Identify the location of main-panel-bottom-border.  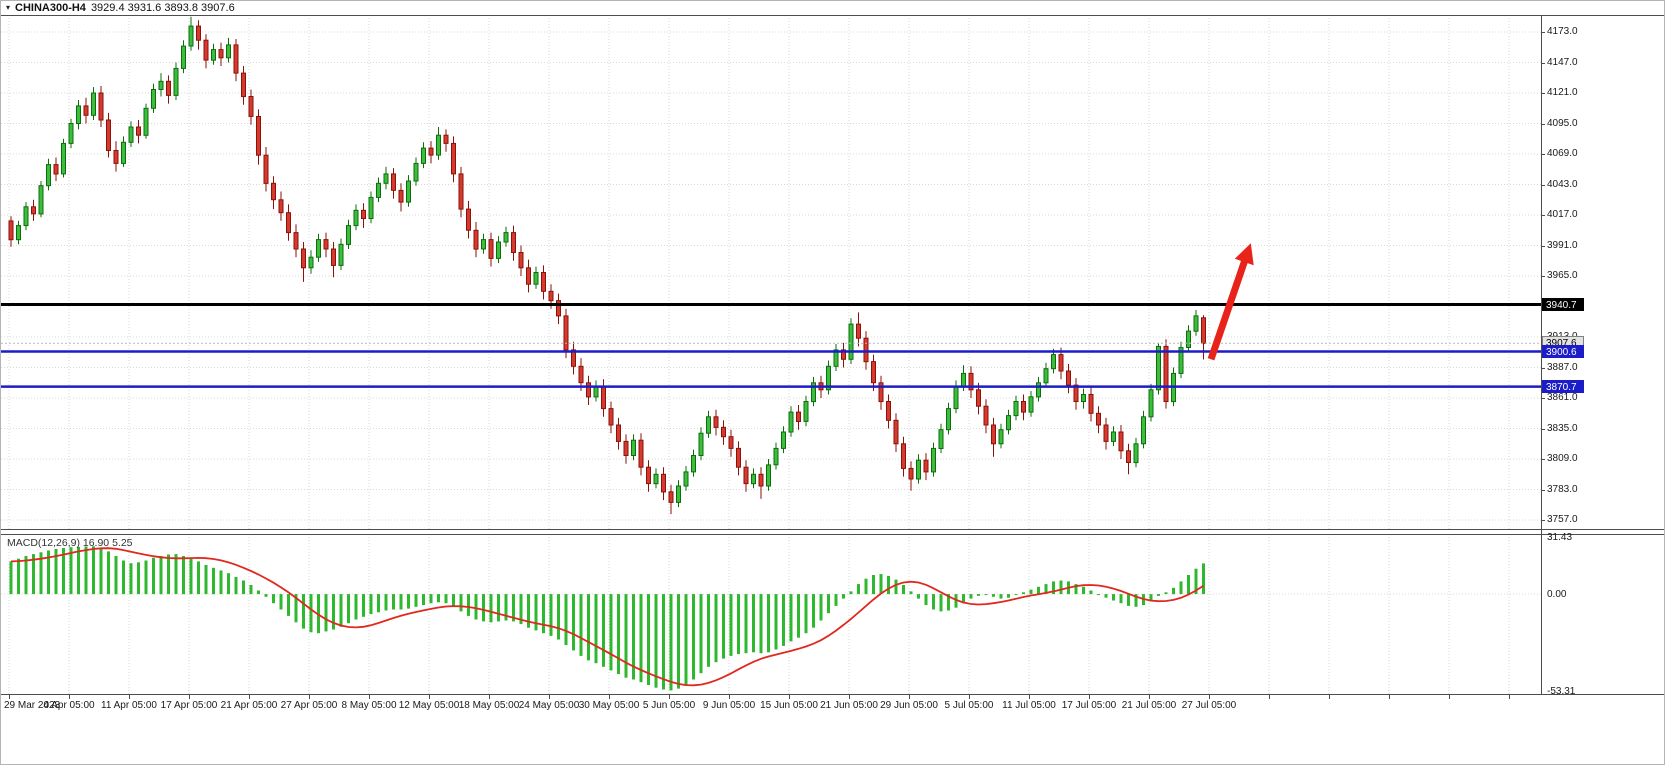
(832, 529).